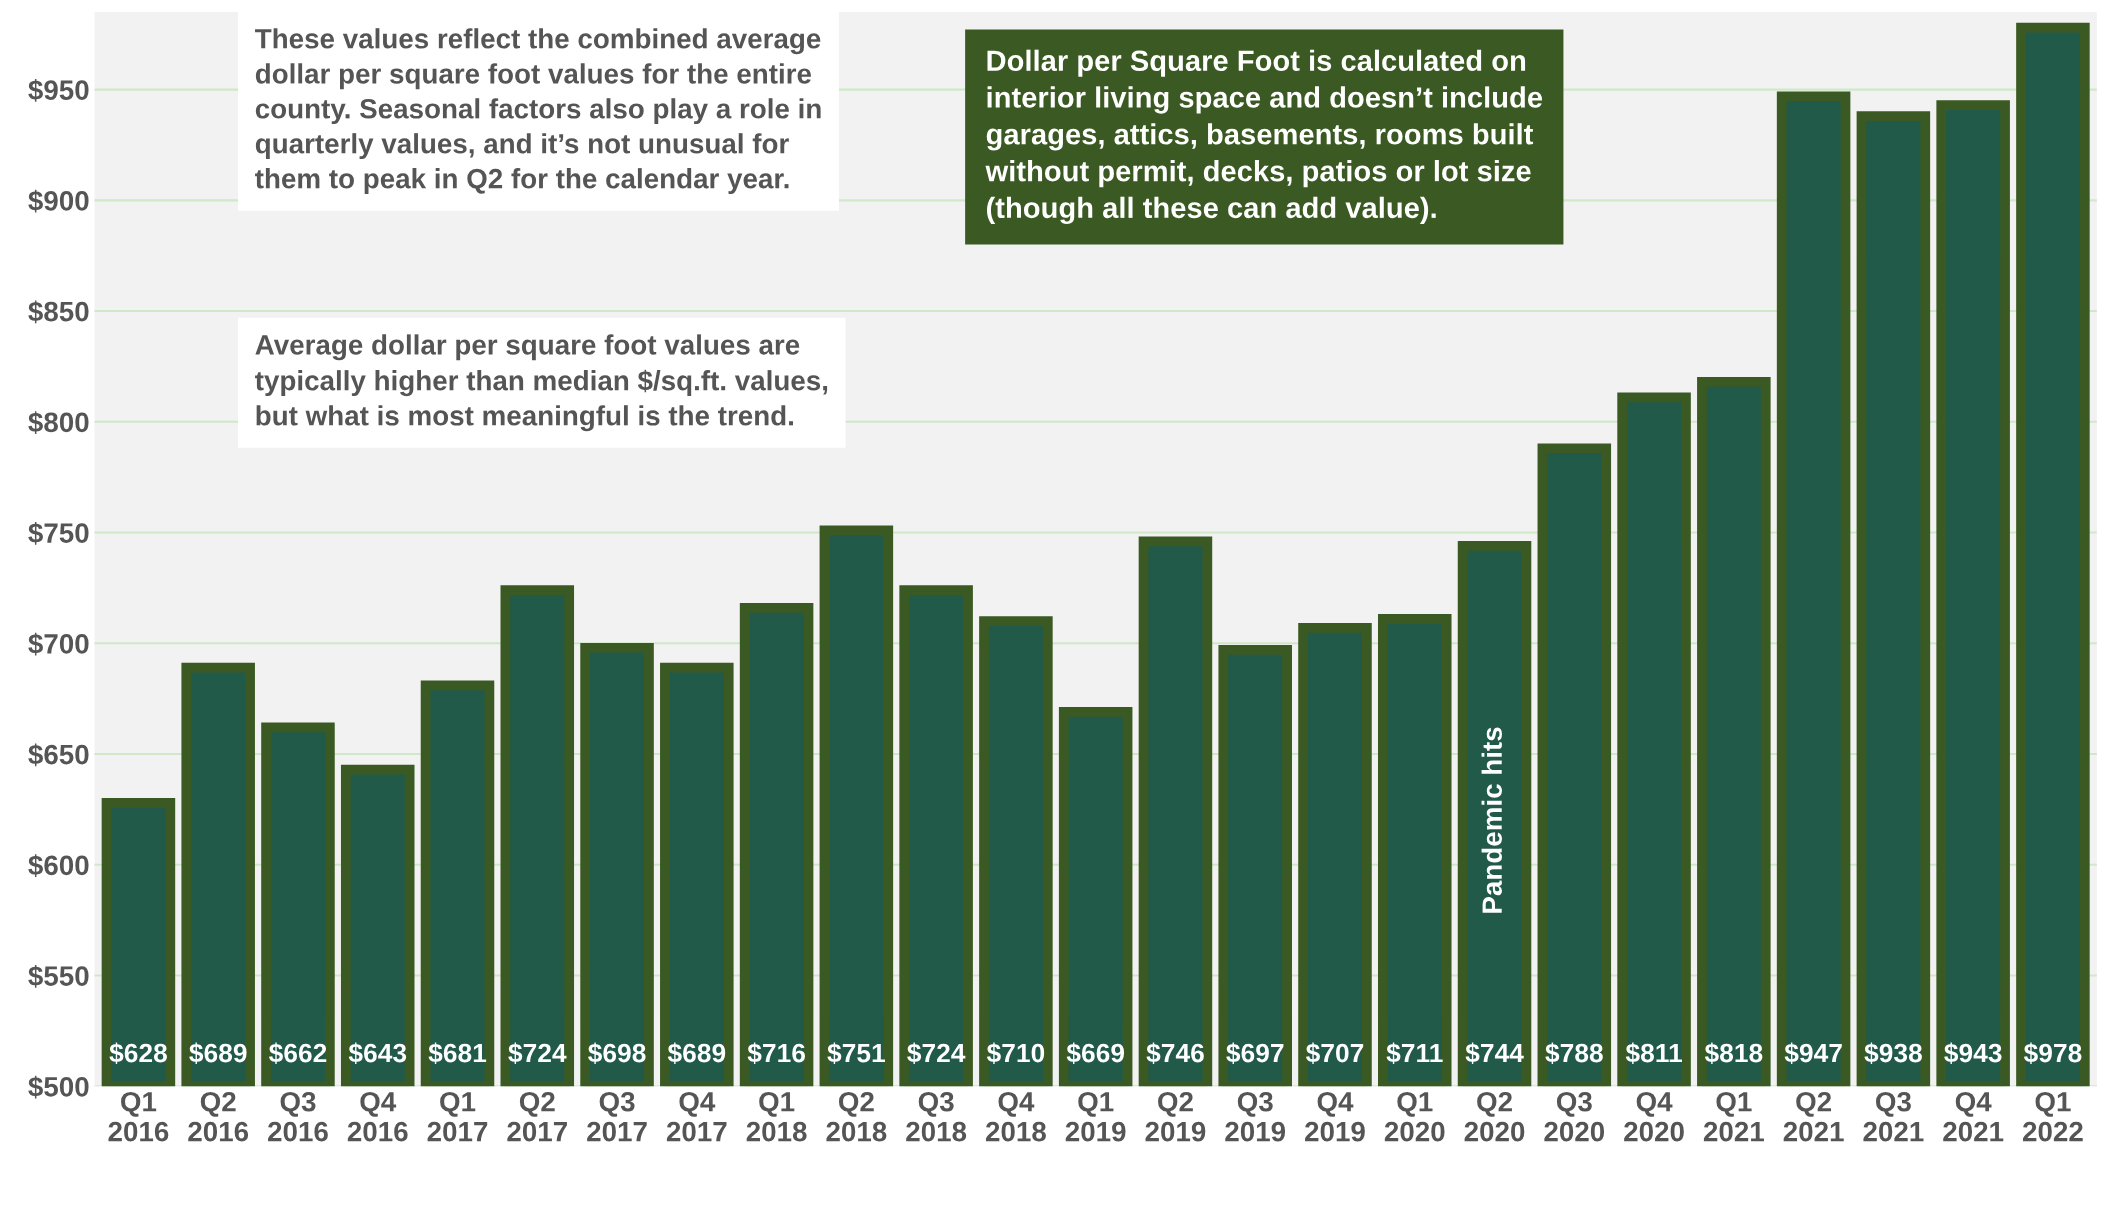  What do you see at coordinates (1813, 1116) in the screenshot?
I see `x-tick-label: Q2 2021` at bounding box center [1813, 1116].